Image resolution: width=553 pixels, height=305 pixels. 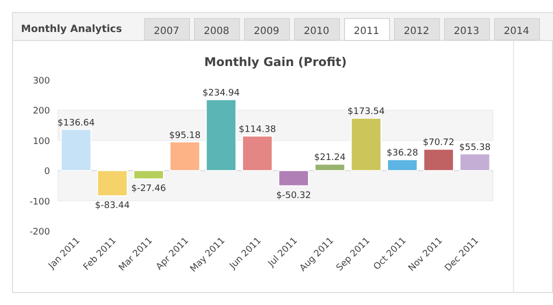 I want to click on data-label: $70.72, so click(x=438, y=143).